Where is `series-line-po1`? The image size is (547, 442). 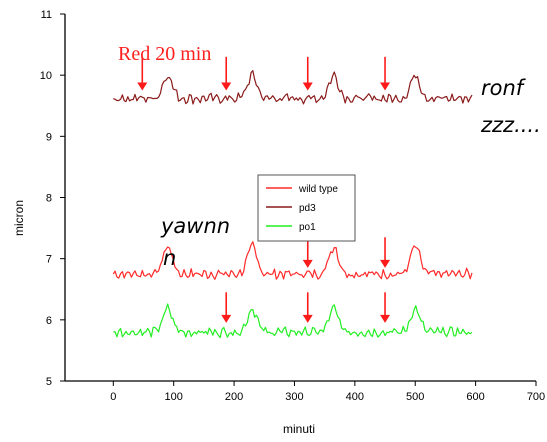 series-line-po1 is located at coordinates (293, 321).